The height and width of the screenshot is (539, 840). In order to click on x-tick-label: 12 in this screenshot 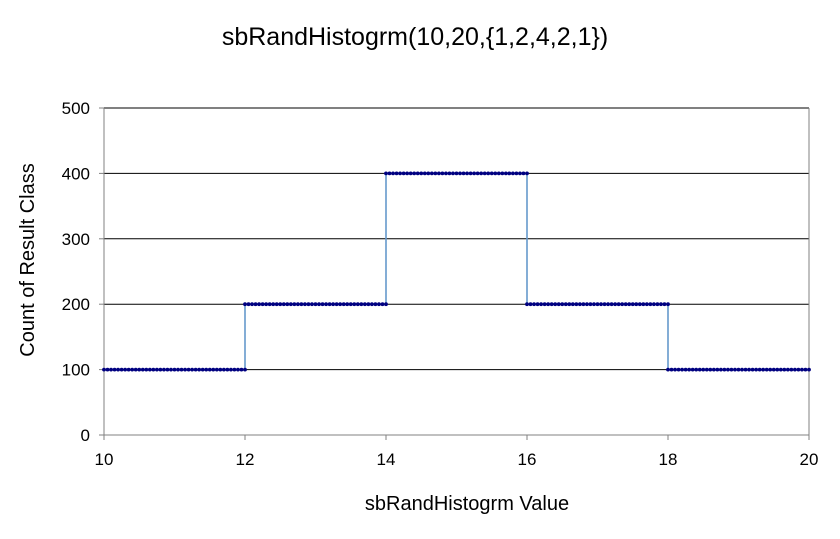, I will do `click(245, 459)`.